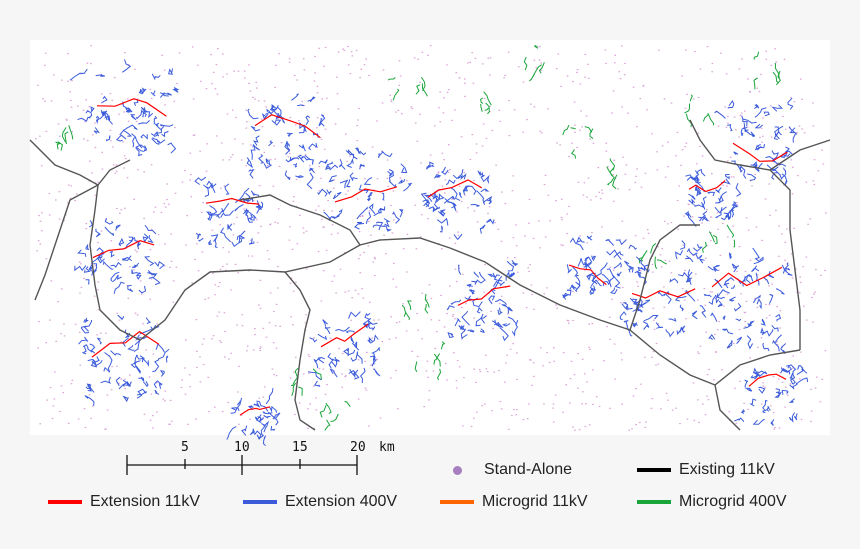 This screenshot has width=860, height=549. I want to click on legend-existing-11kv: Existing 11kV, so click(706, 470).